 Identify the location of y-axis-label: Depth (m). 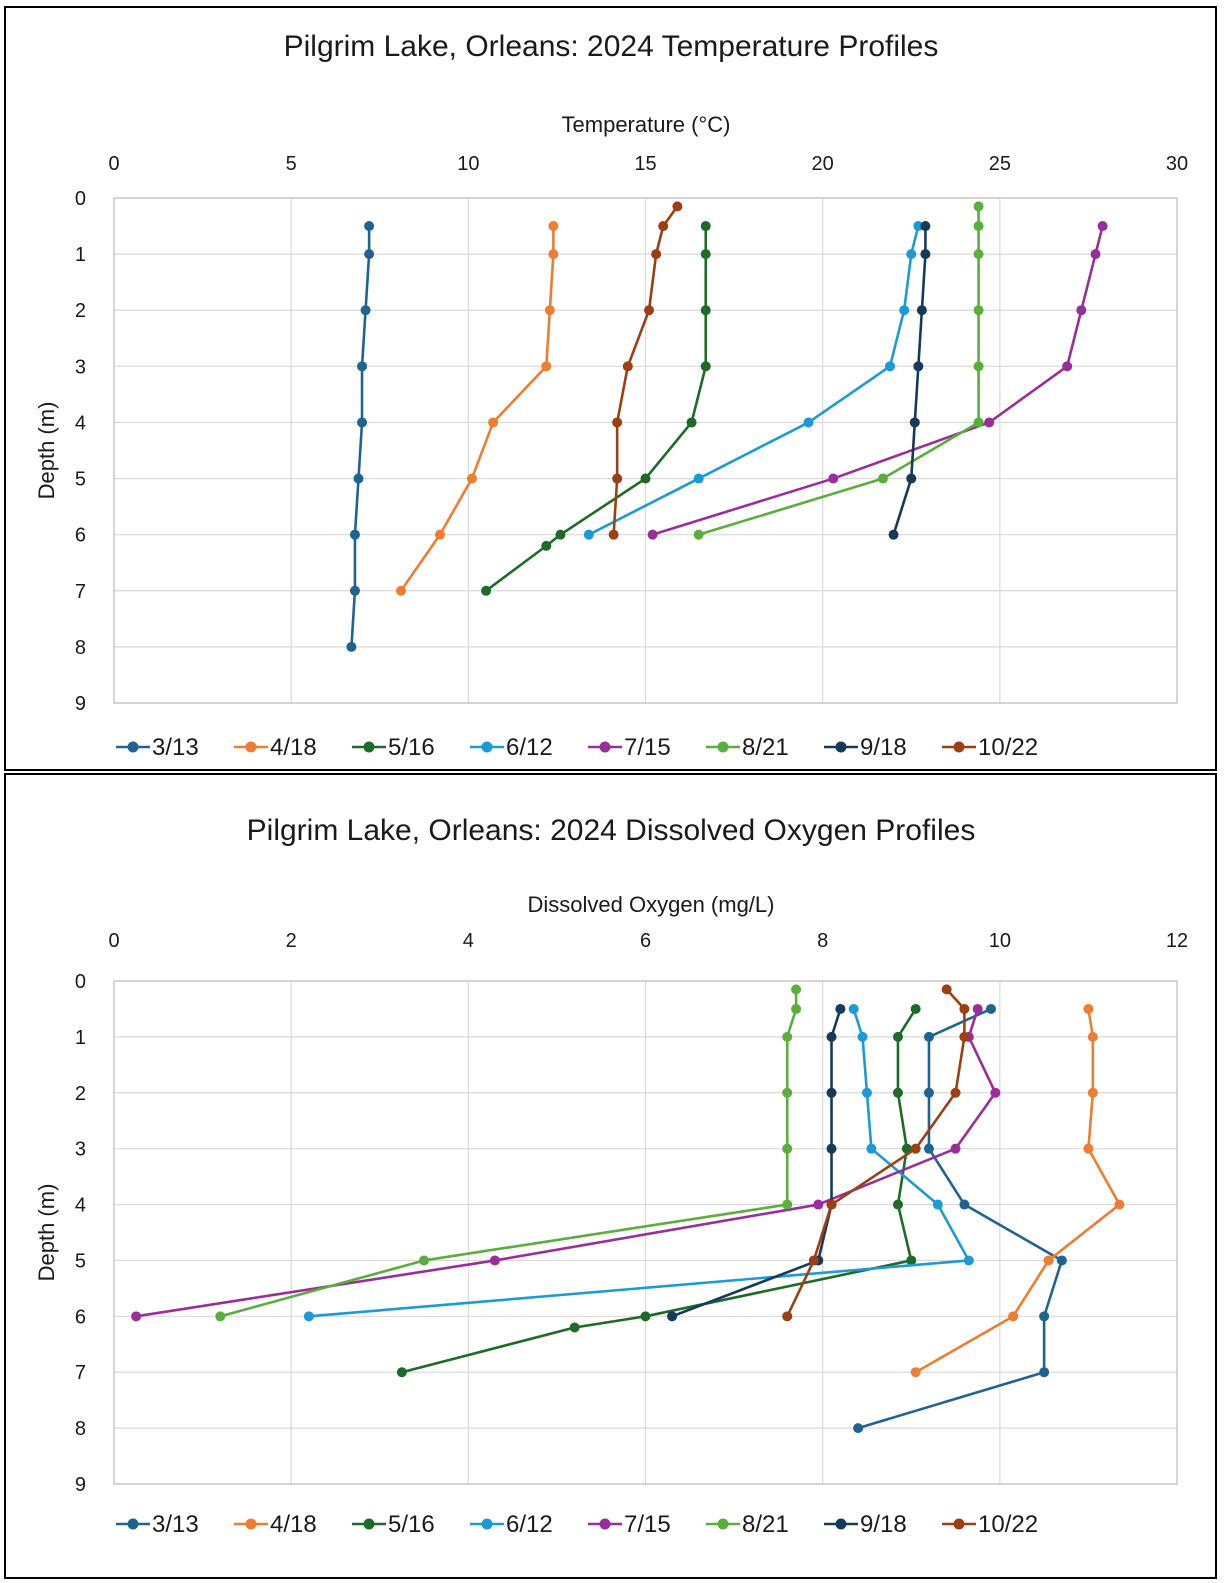
(46, 451).